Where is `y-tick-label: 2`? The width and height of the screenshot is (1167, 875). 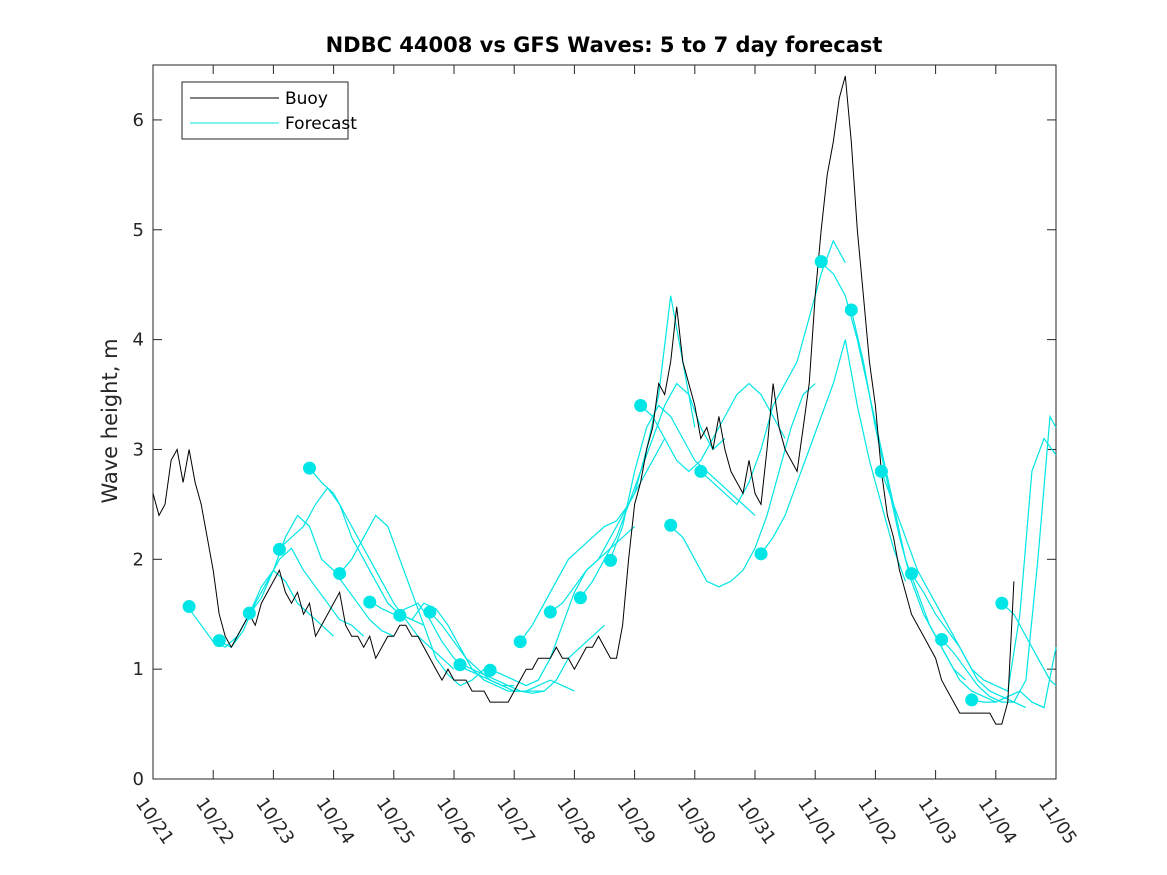 y-tick-label: 2 is located at coordinates (138, 559).